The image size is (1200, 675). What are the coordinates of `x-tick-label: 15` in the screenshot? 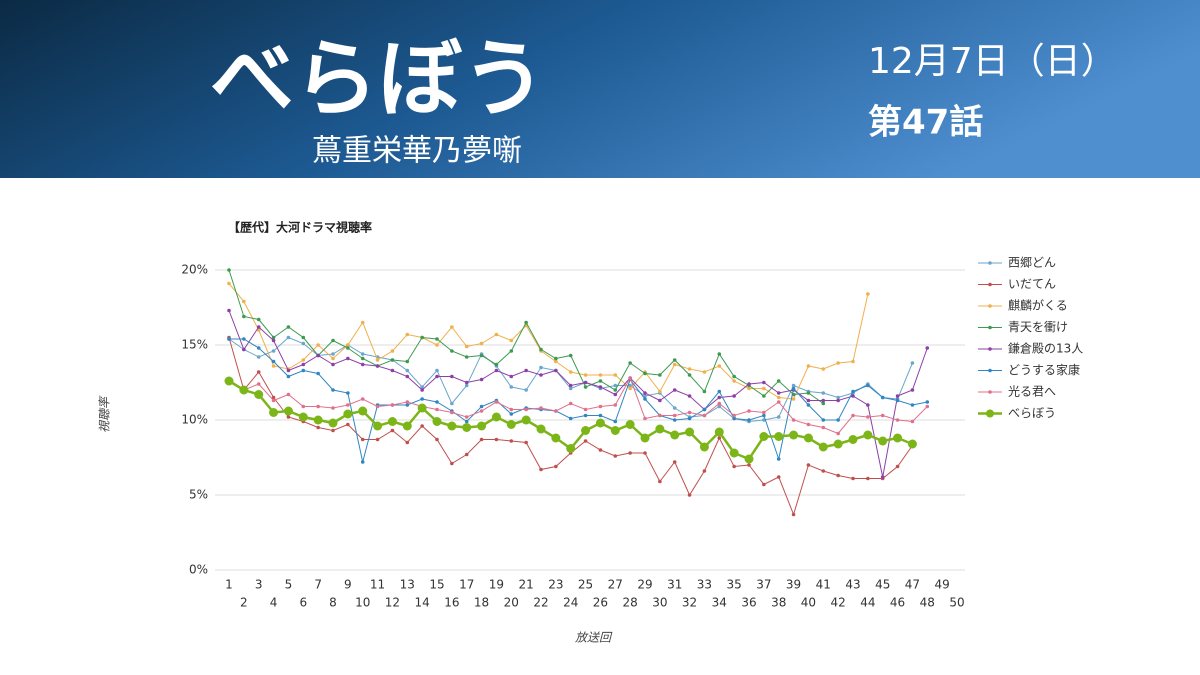 It's located at (436, 585).